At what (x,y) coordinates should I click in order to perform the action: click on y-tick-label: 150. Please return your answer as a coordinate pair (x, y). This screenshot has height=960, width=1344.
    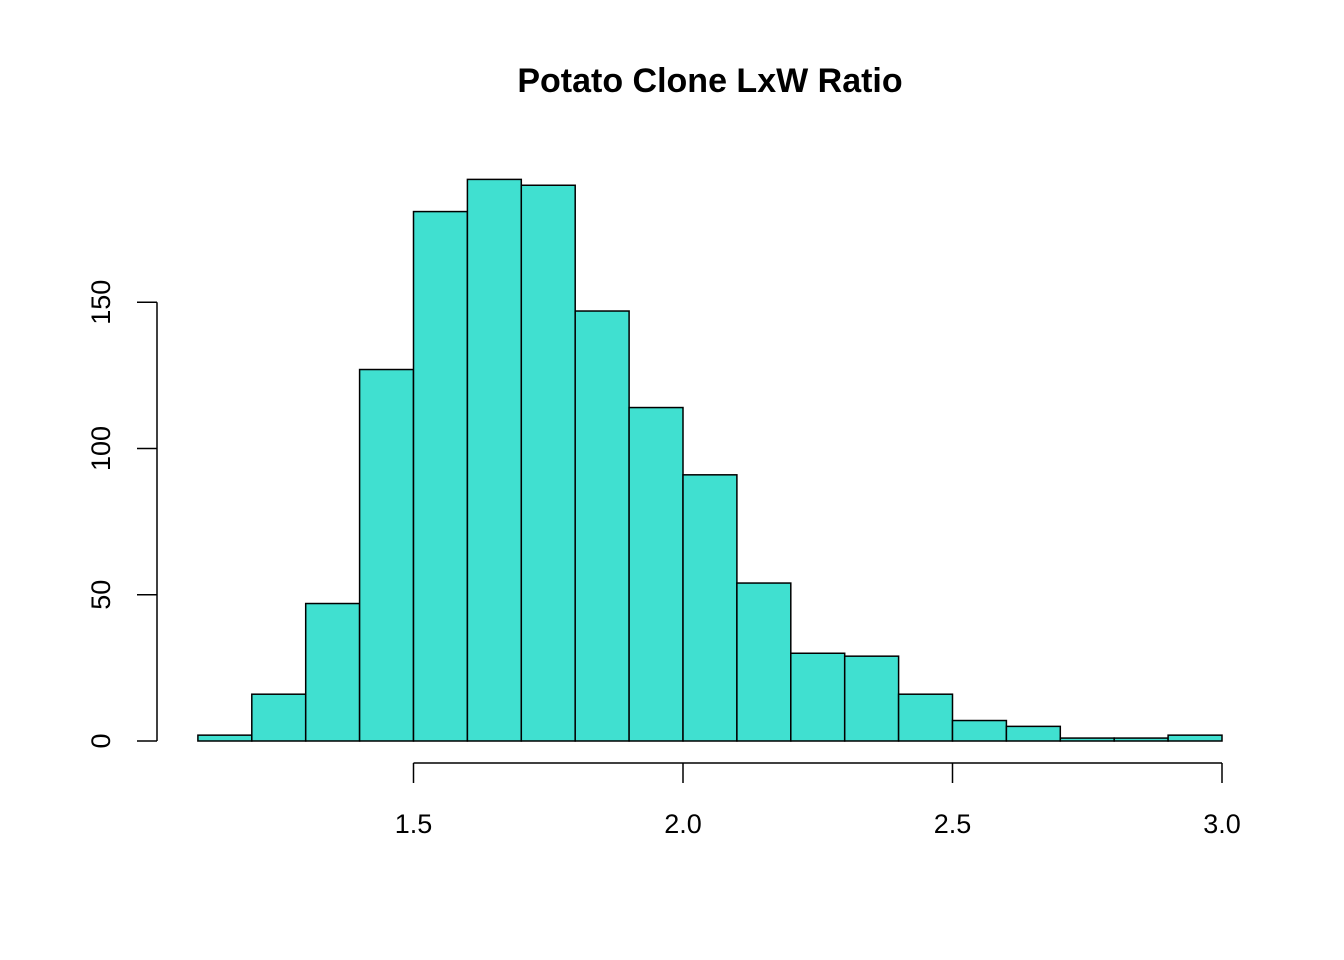
    Looking at the image, I should click on (101, 302).